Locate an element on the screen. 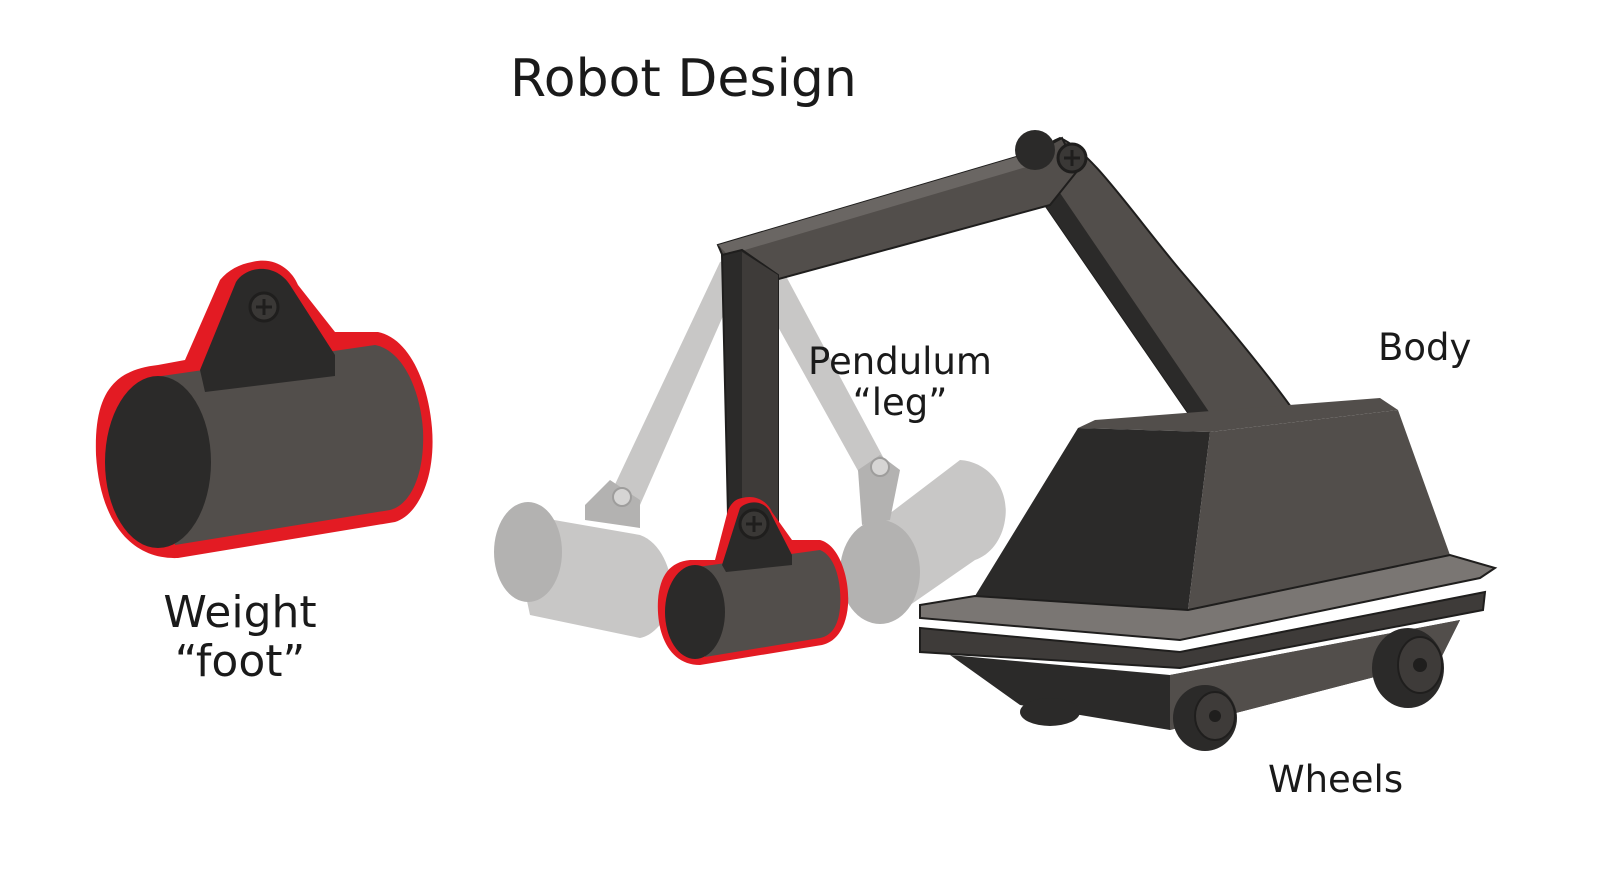 This screenshot has height=896, width=1600. pendulum-leg-label-line1: Pendulum is located at coordinates (900, 361).